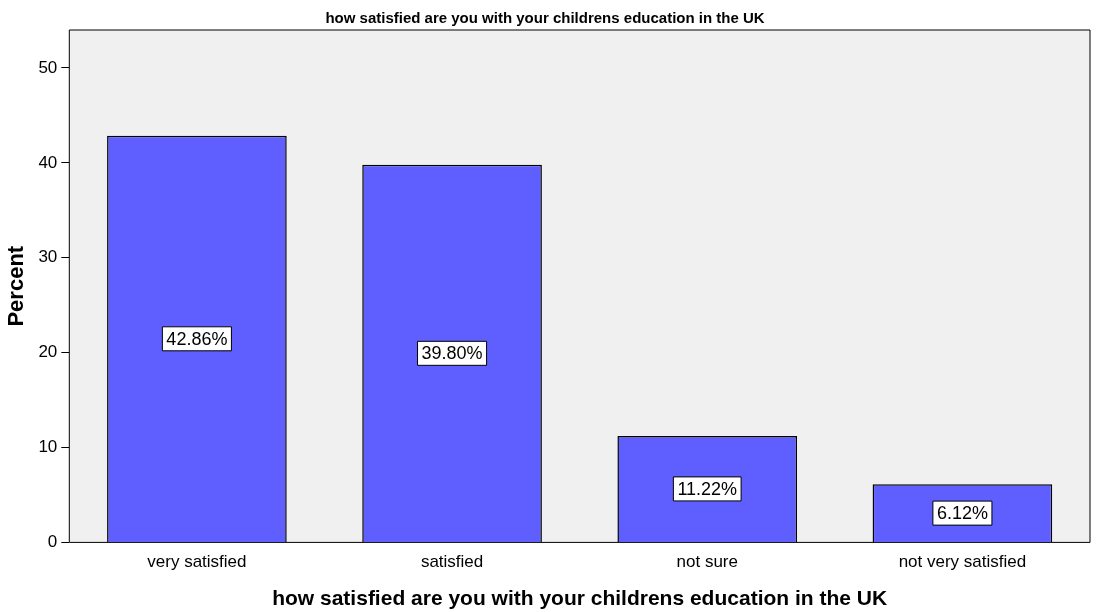 The height and width of the screenshot is (612, 1100). Describe the element at coordinates (48, 352) in the screenshot. I see `y-tick-label: 20` at that location.